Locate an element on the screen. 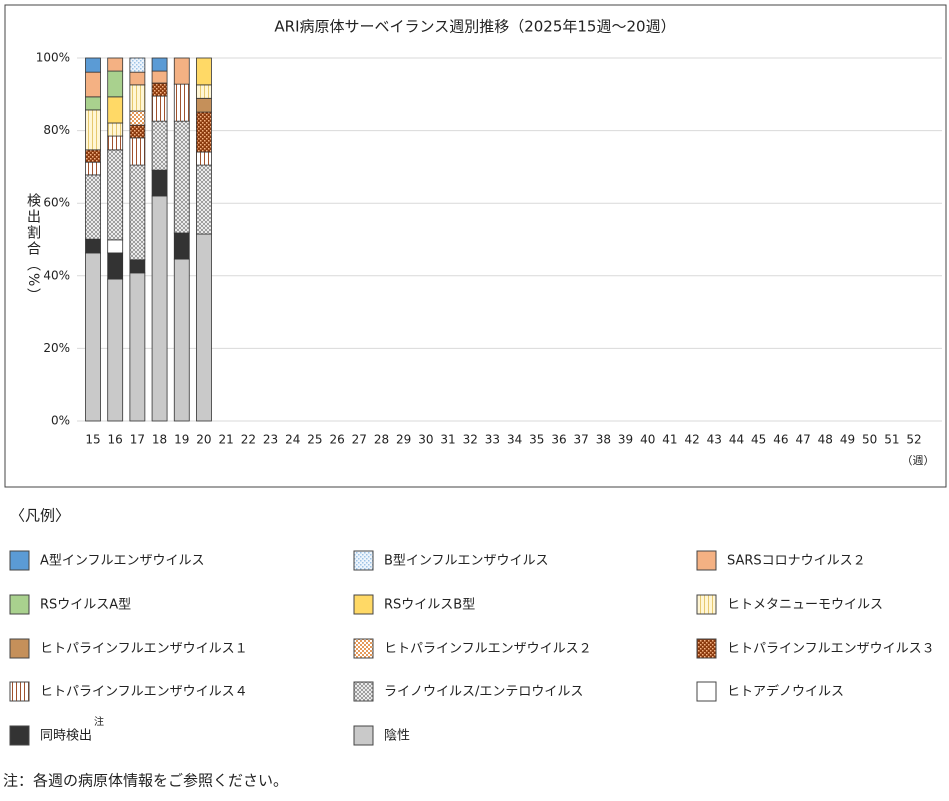 The width and height of the screenshot is (949, 801). legend-label: ライノウイルス/エンテロウイルス is located at coordinates (483, 692).